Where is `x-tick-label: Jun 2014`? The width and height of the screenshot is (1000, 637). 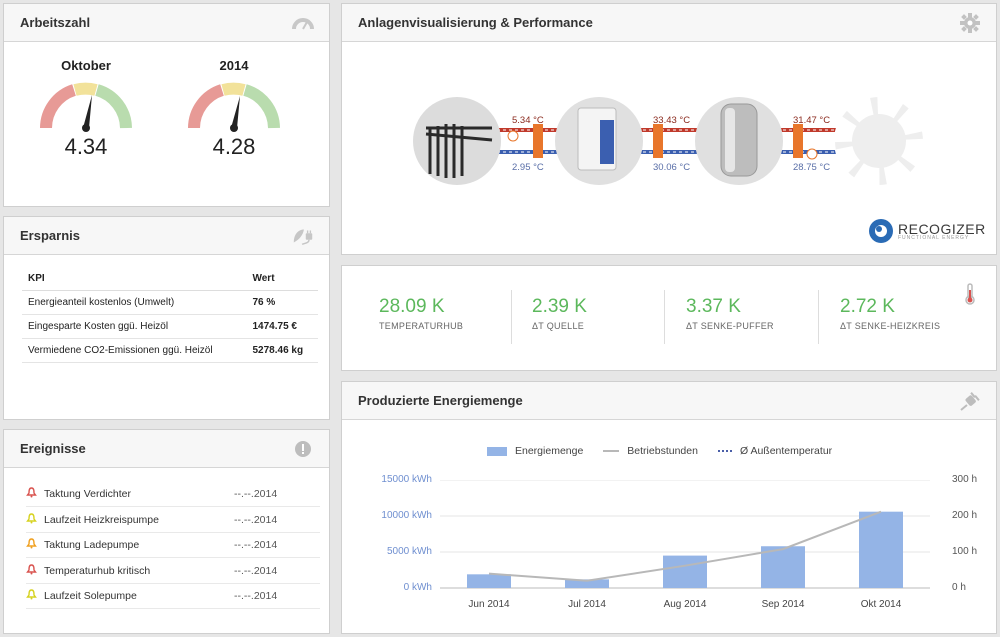
x-tick-label: Jun 2014 is located at coordinates (489, 604).